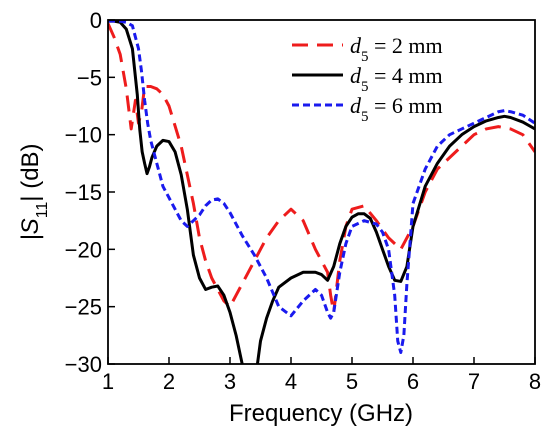  I want to click on y-axis-title: |S11| (dB), so click(34, 191).